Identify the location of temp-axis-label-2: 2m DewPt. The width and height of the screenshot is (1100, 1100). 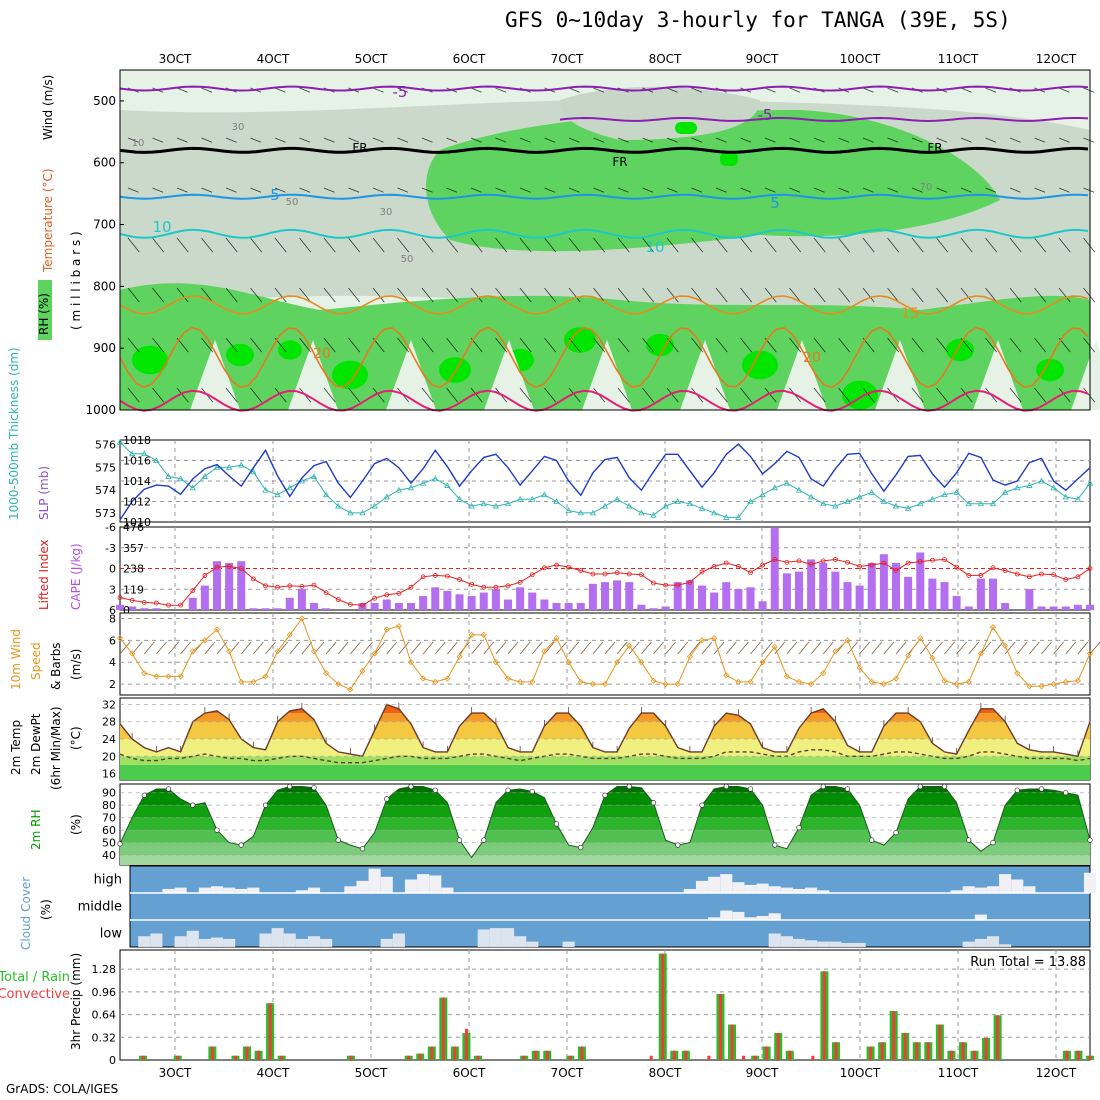
(36, 744).